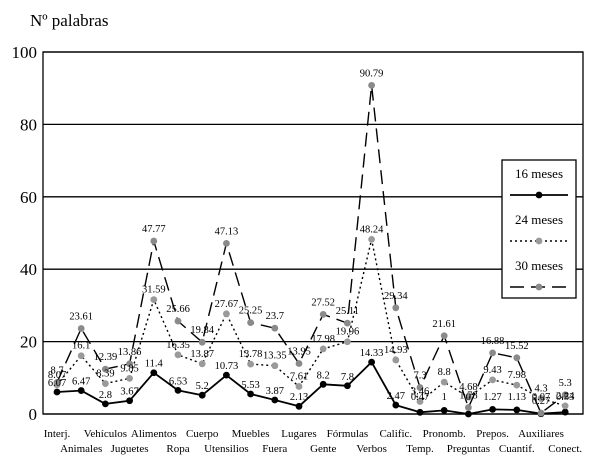 This screenshot has width=596, height=456. I want to click on data-label: 6.53, so click(178, 381).